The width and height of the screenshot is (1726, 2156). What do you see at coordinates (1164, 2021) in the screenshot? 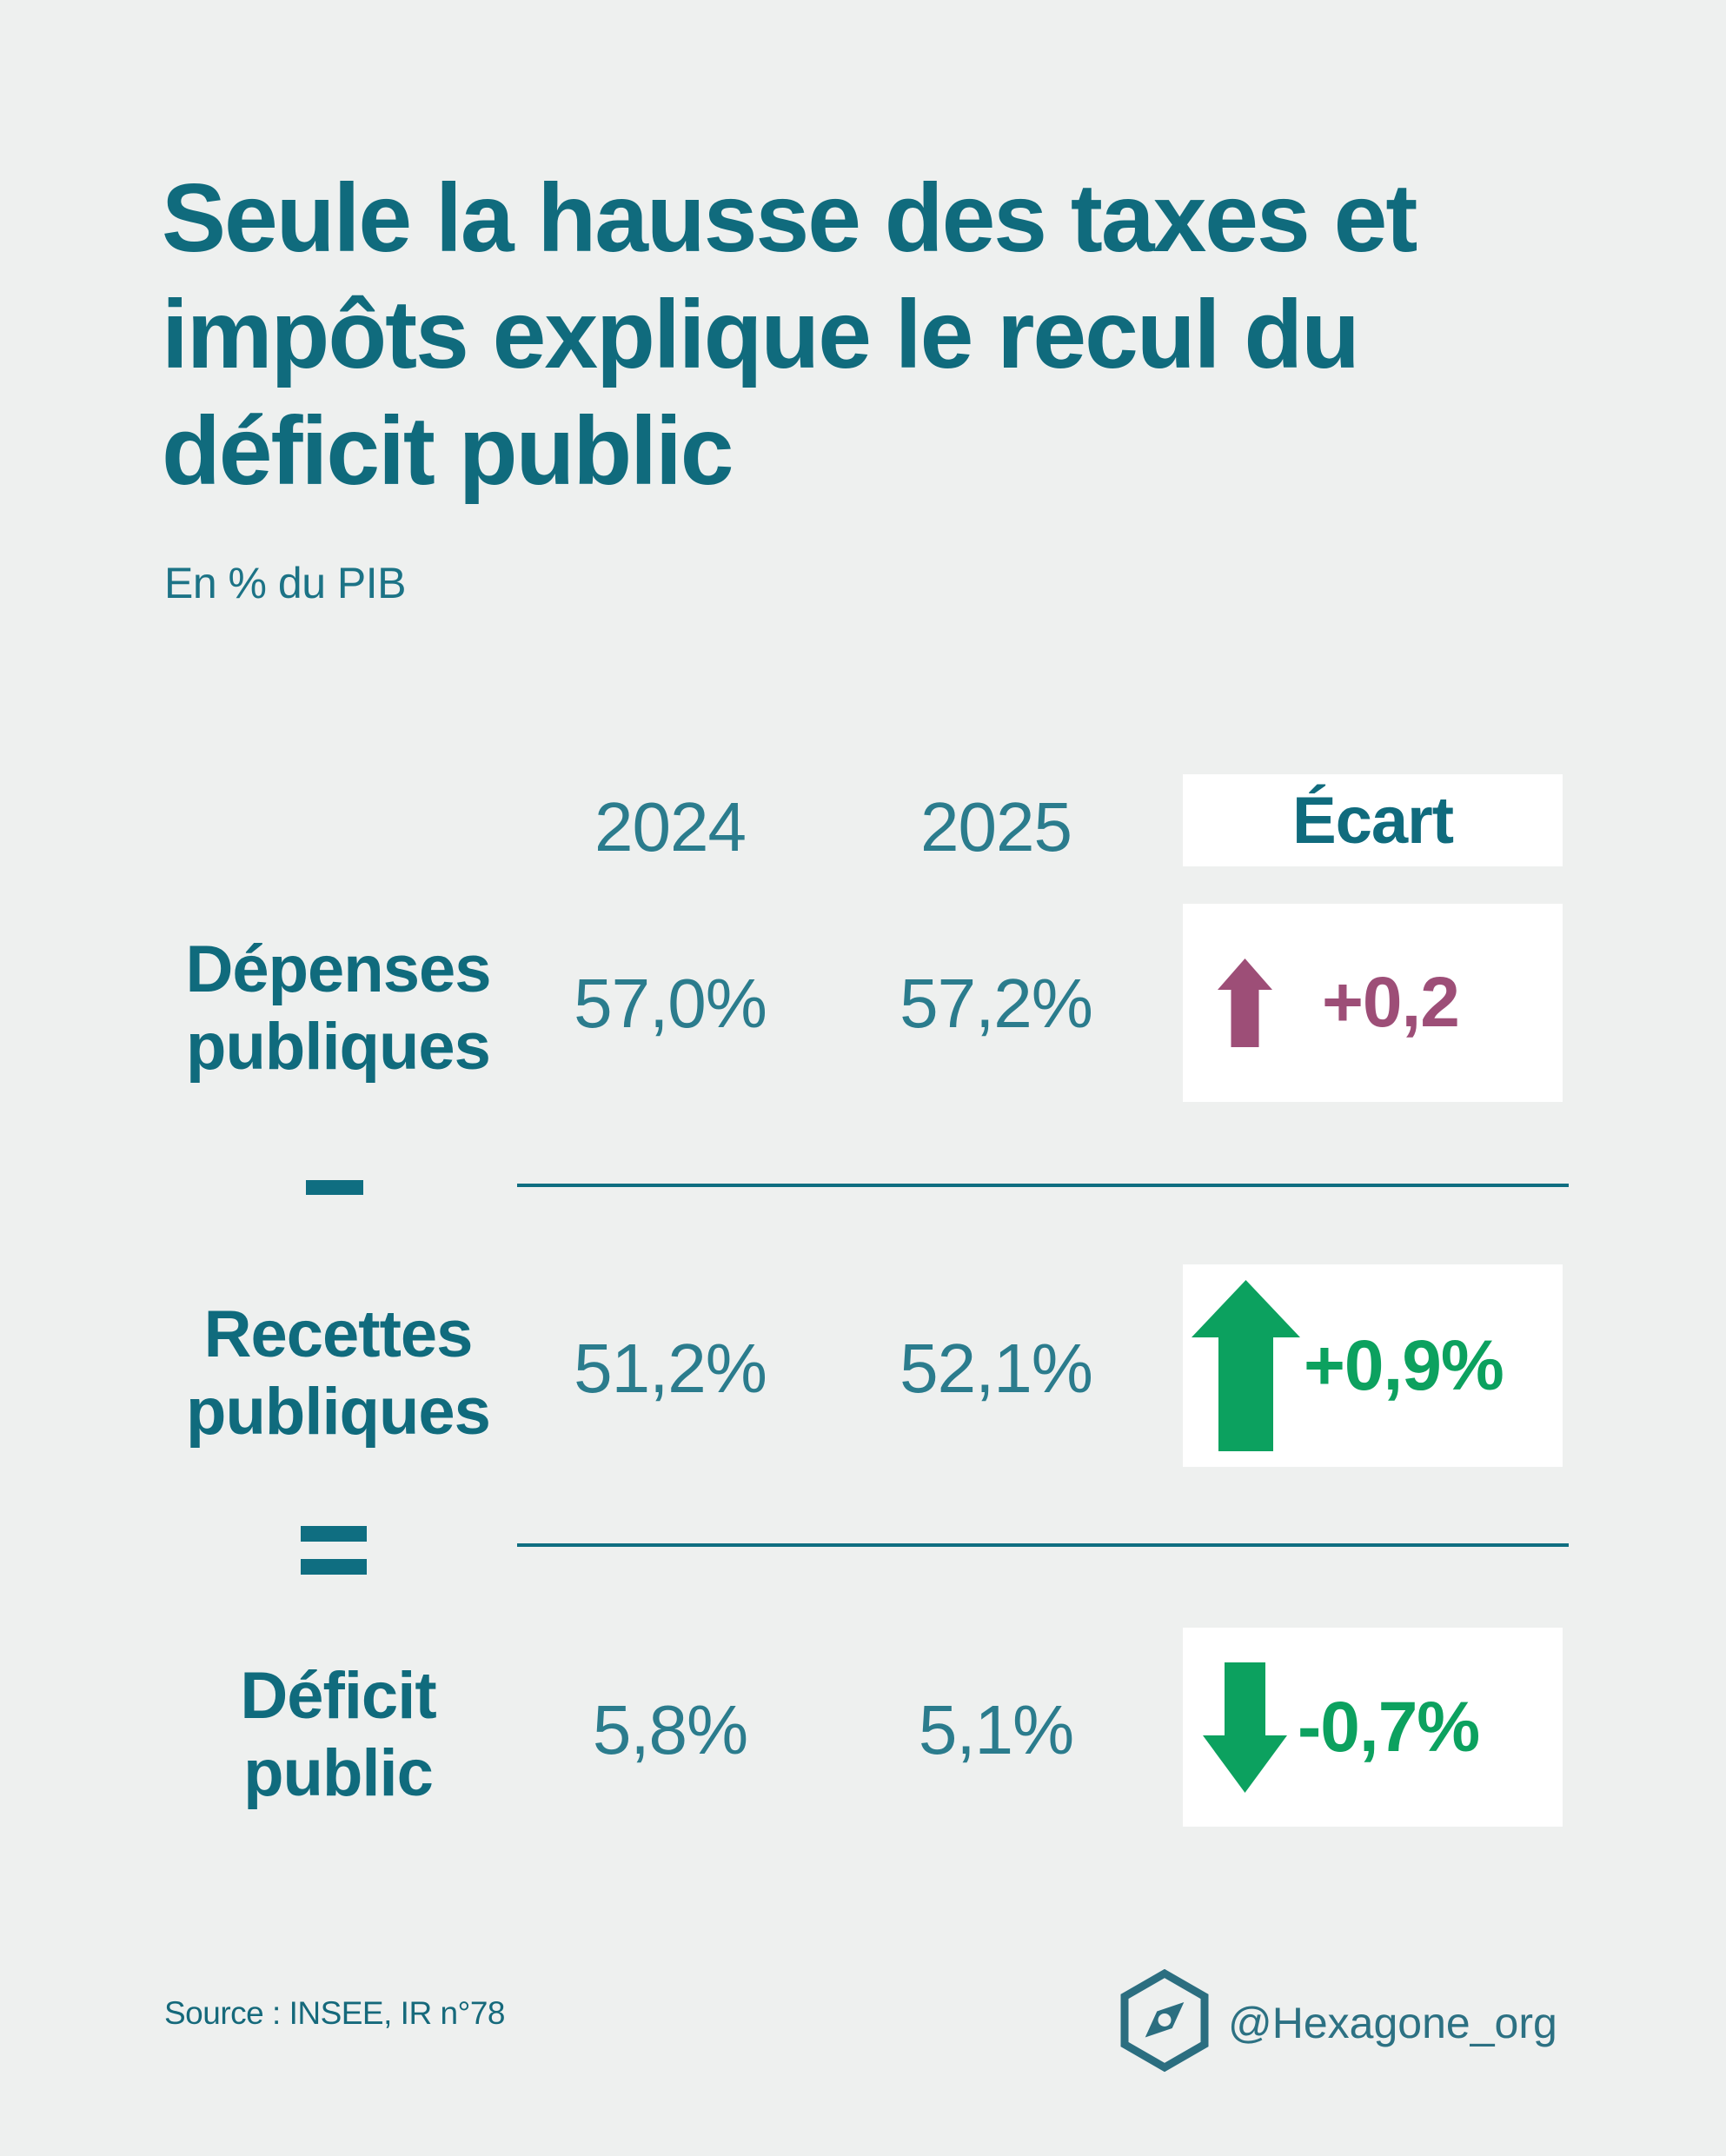
I see `hexagone-compass-logo-icon` at bounding box center [1164, 2021].